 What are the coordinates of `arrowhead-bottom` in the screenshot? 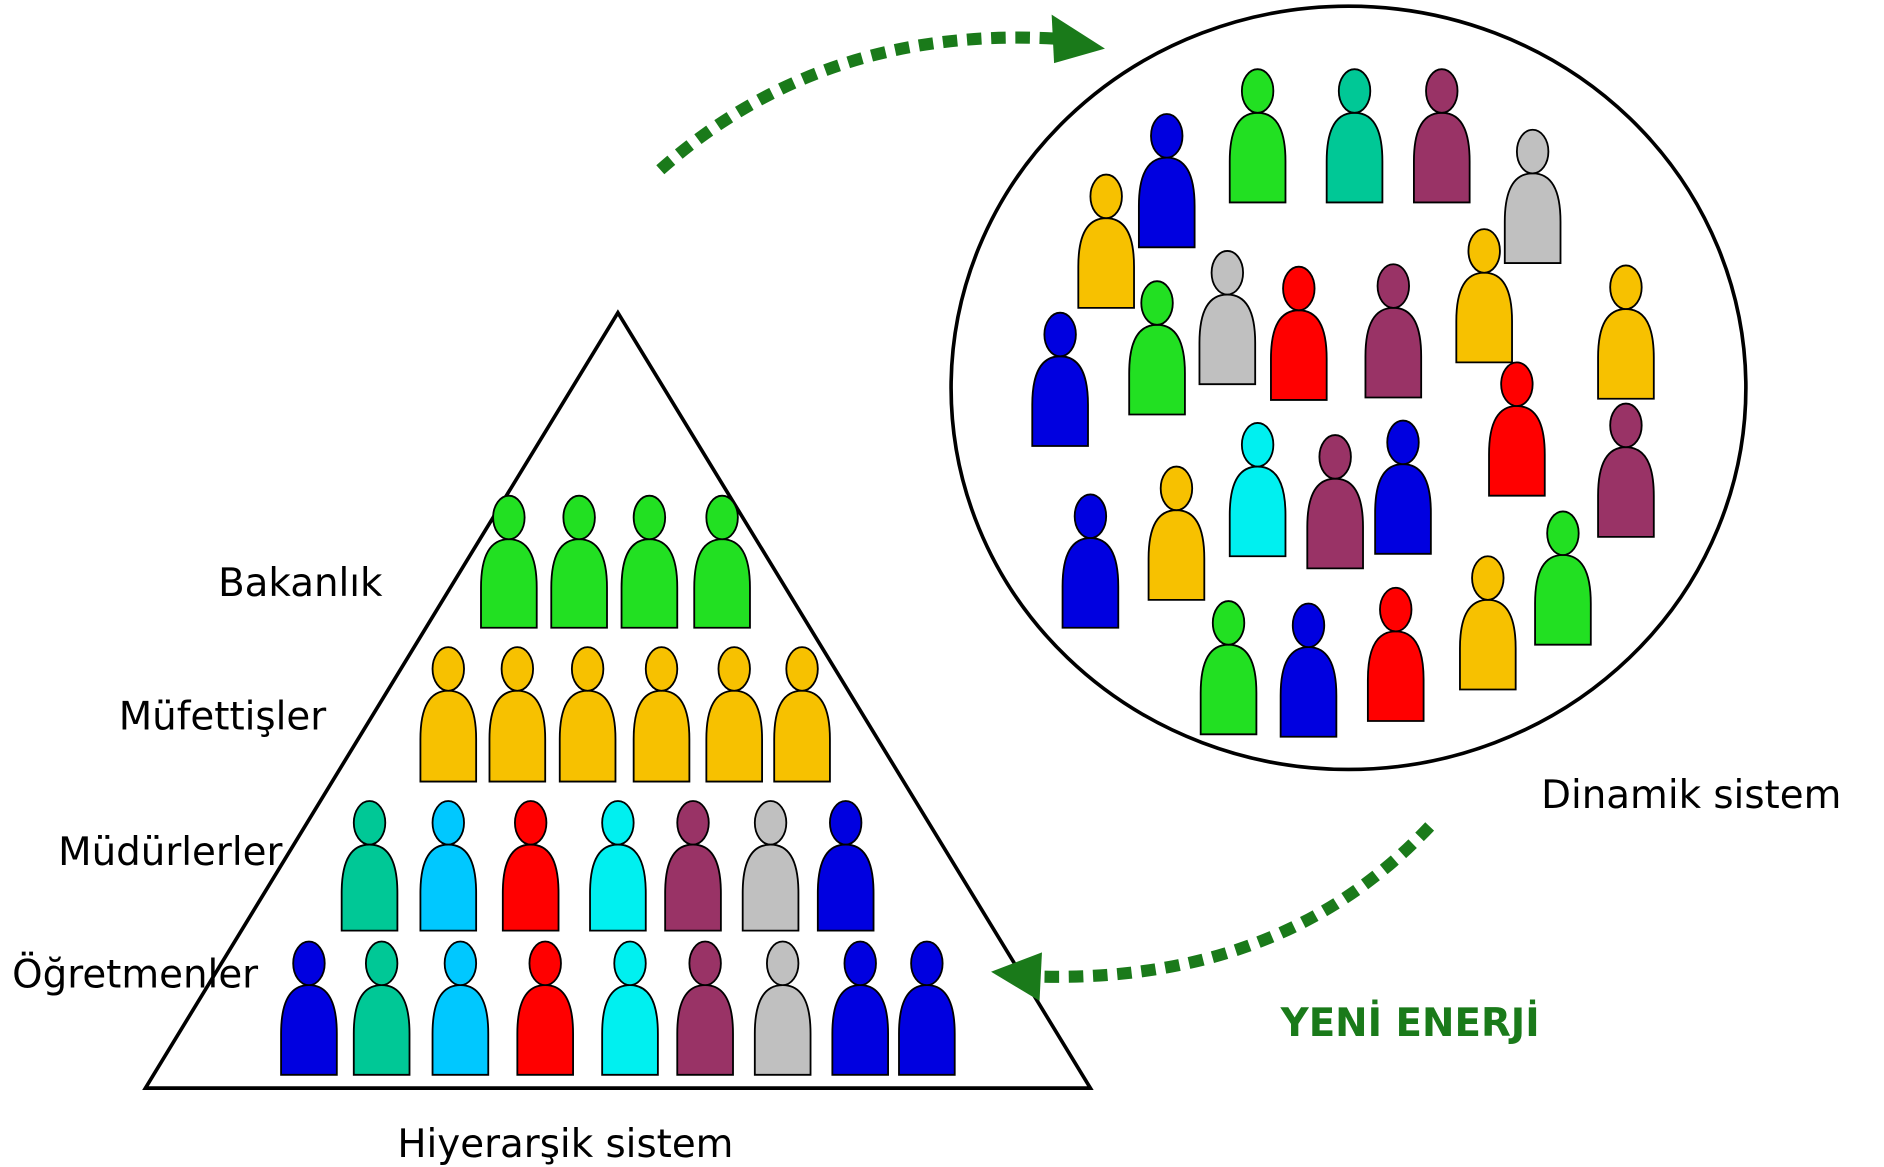 It's located at (1016, 976).